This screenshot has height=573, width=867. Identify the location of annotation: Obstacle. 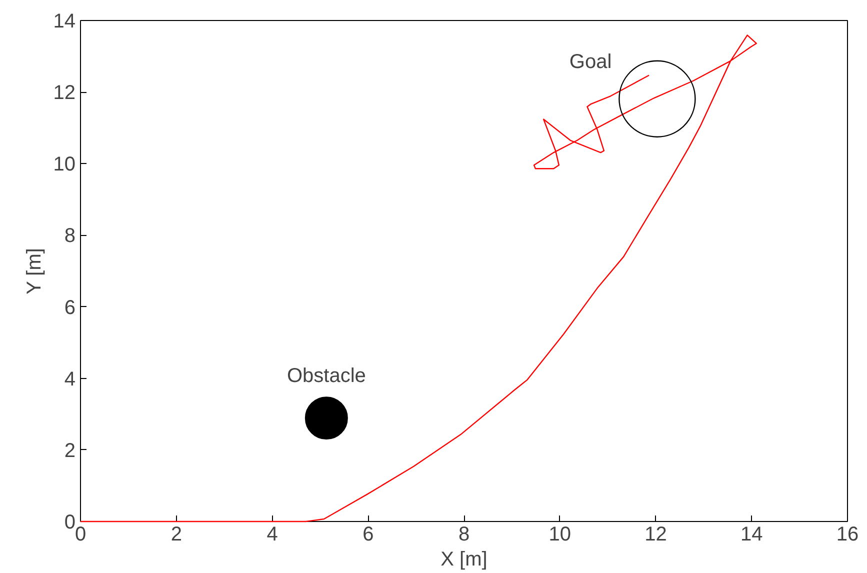
(326, 376).